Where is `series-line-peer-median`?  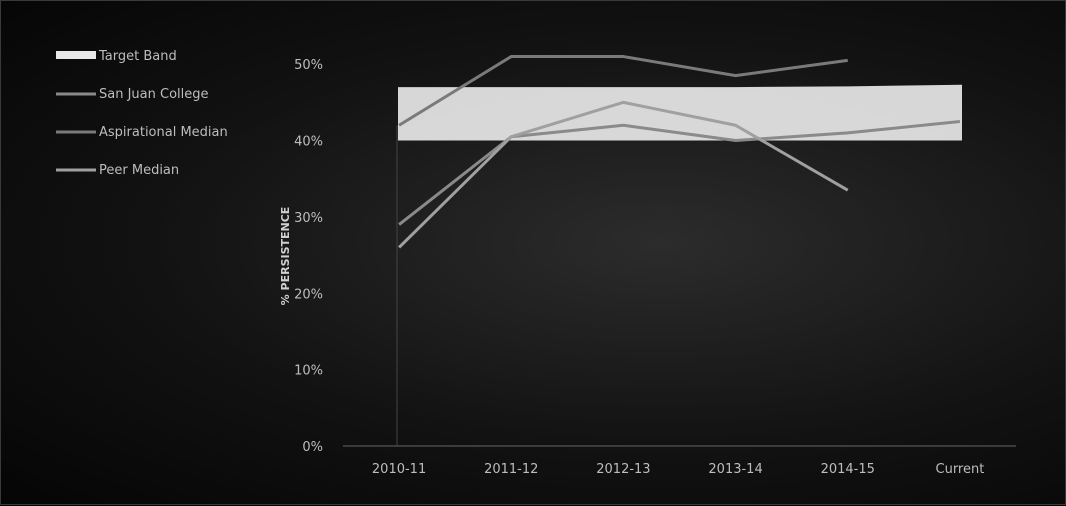 series-line-peer-median is located at coordinates (623, 174).